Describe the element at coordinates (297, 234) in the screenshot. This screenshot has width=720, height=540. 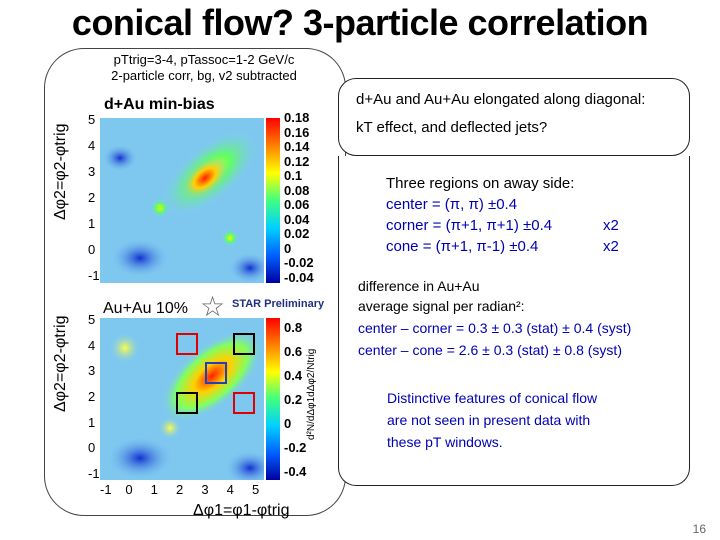
I see `tick-label: 0.02` at that location.